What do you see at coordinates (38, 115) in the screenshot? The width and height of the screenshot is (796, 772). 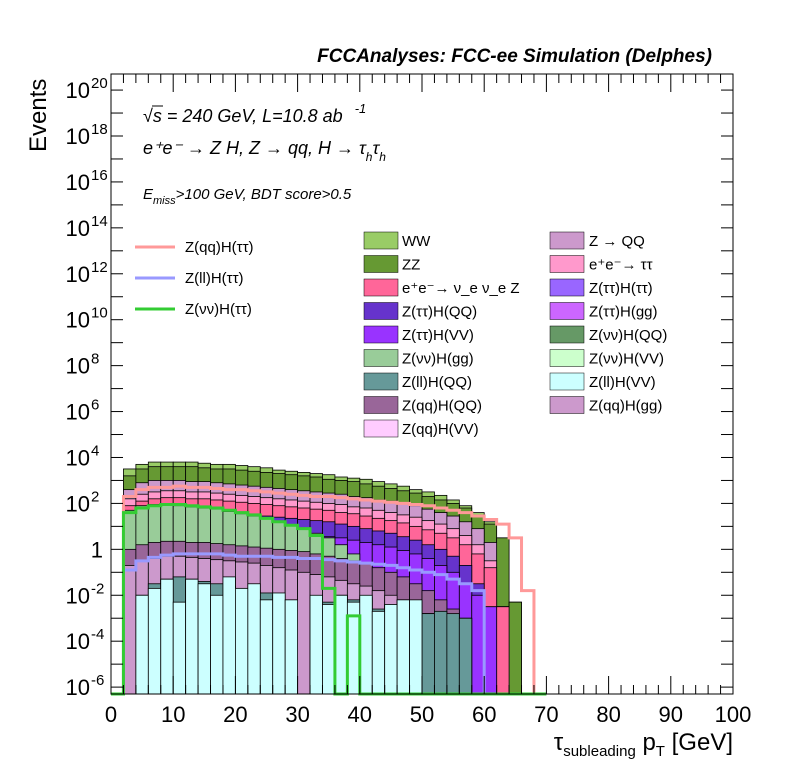 I see `y-axis-title: Events` at bounding box center [38, 115].